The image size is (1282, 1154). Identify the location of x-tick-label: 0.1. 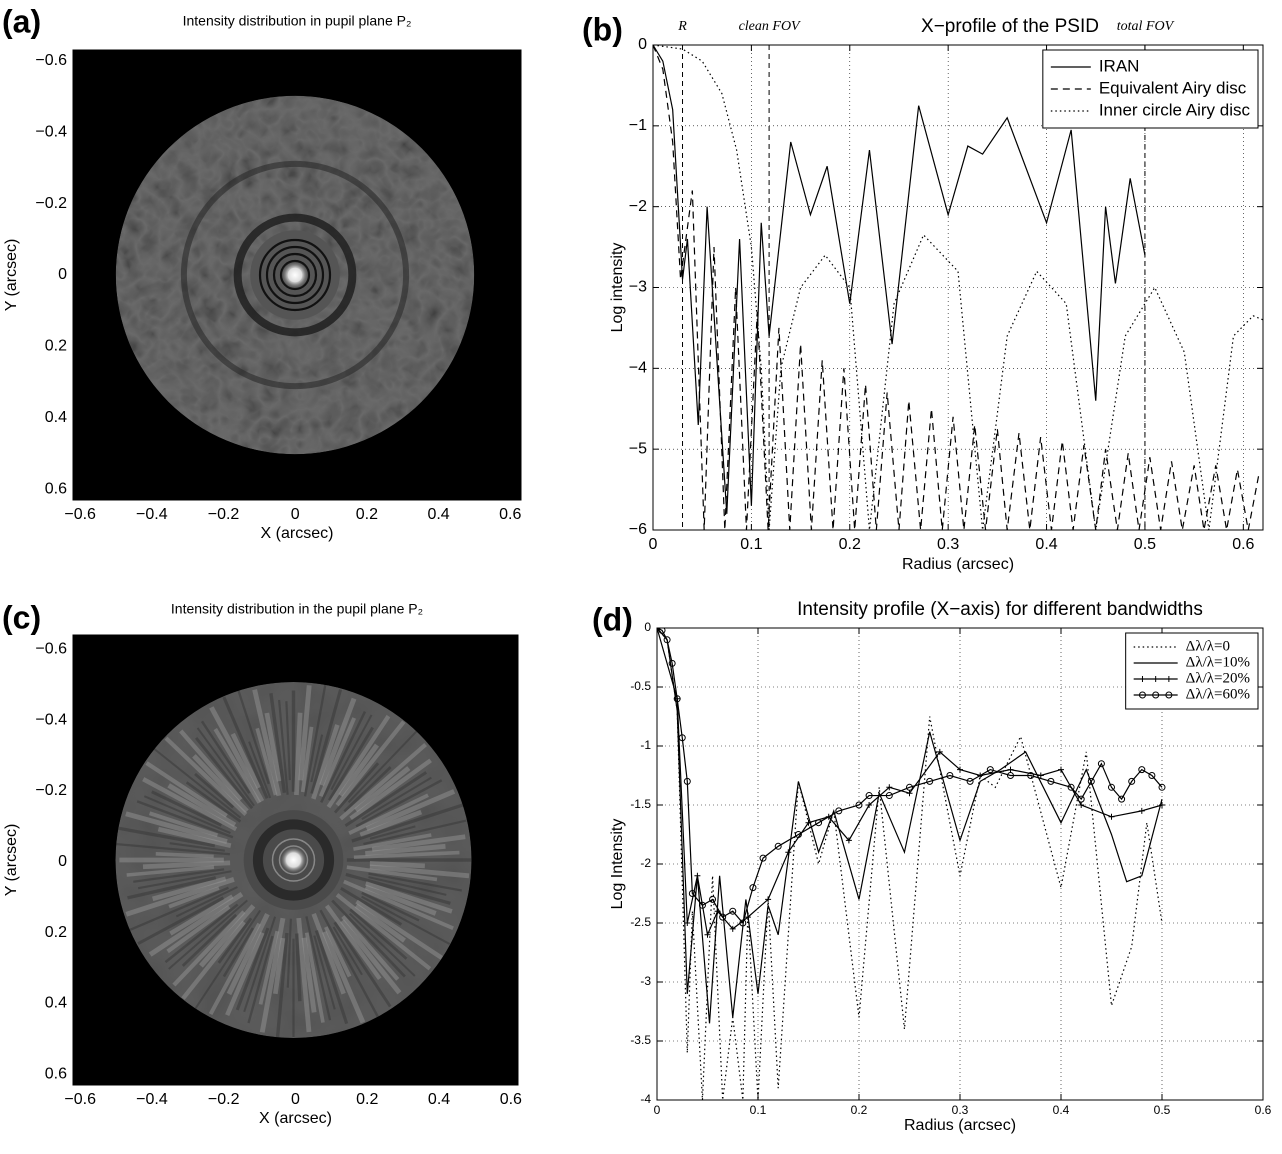
(751, 544).